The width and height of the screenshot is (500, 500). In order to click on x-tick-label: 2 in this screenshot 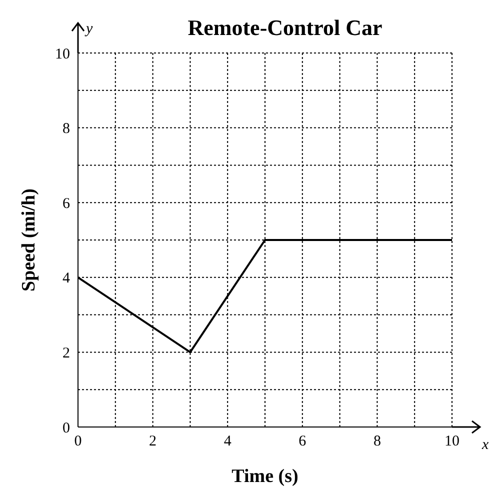, I will do `click(153, 442)`.